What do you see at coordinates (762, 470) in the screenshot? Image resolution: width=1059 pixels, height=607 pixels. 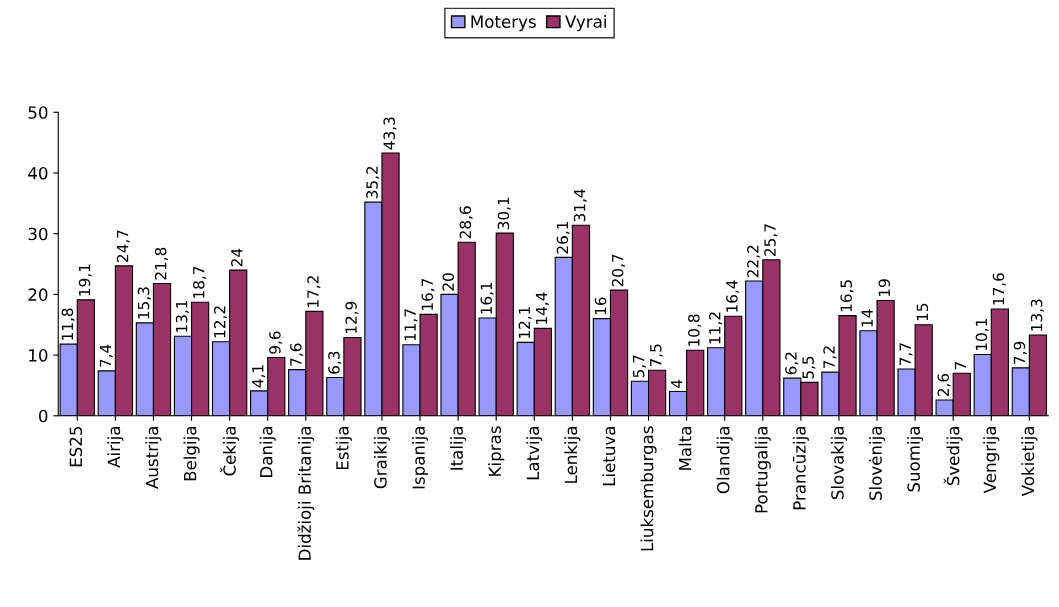 I see `x-tick-label: Portugalija` at bounding box center [762, 470].